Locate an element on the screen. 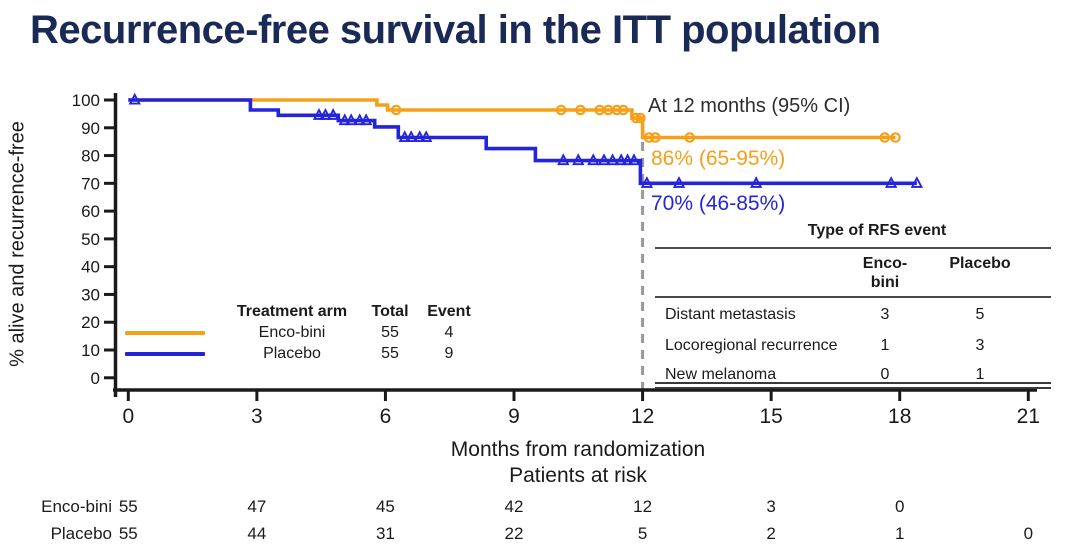 This screenshot has width=1080, height=555. x-tick-label: 6 is located at coordinates (386, 416).